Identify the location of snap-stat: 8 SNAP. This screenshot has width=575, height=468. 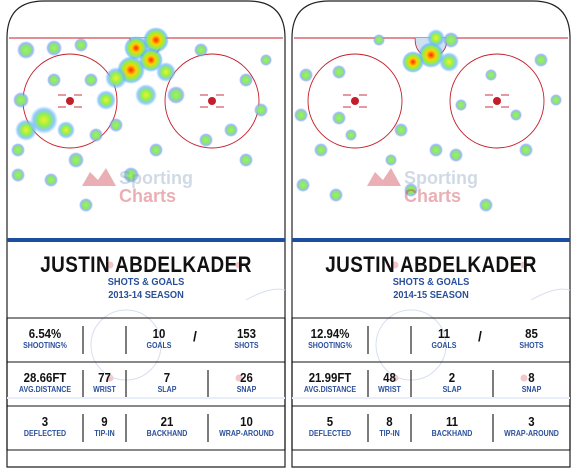
(531, 382).